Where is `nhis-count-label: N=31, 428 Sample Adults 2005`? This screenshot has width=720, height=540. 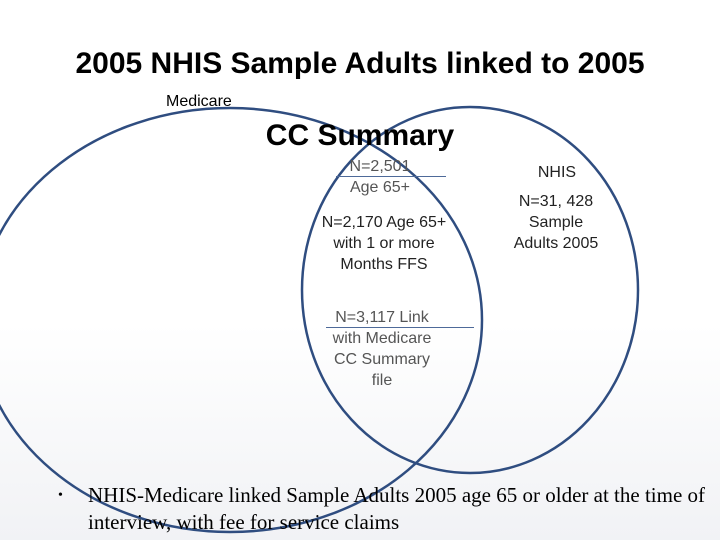 nhis-count-label: N=31, 428 Sample Adults 2005 is located at coordinates (556, 222).